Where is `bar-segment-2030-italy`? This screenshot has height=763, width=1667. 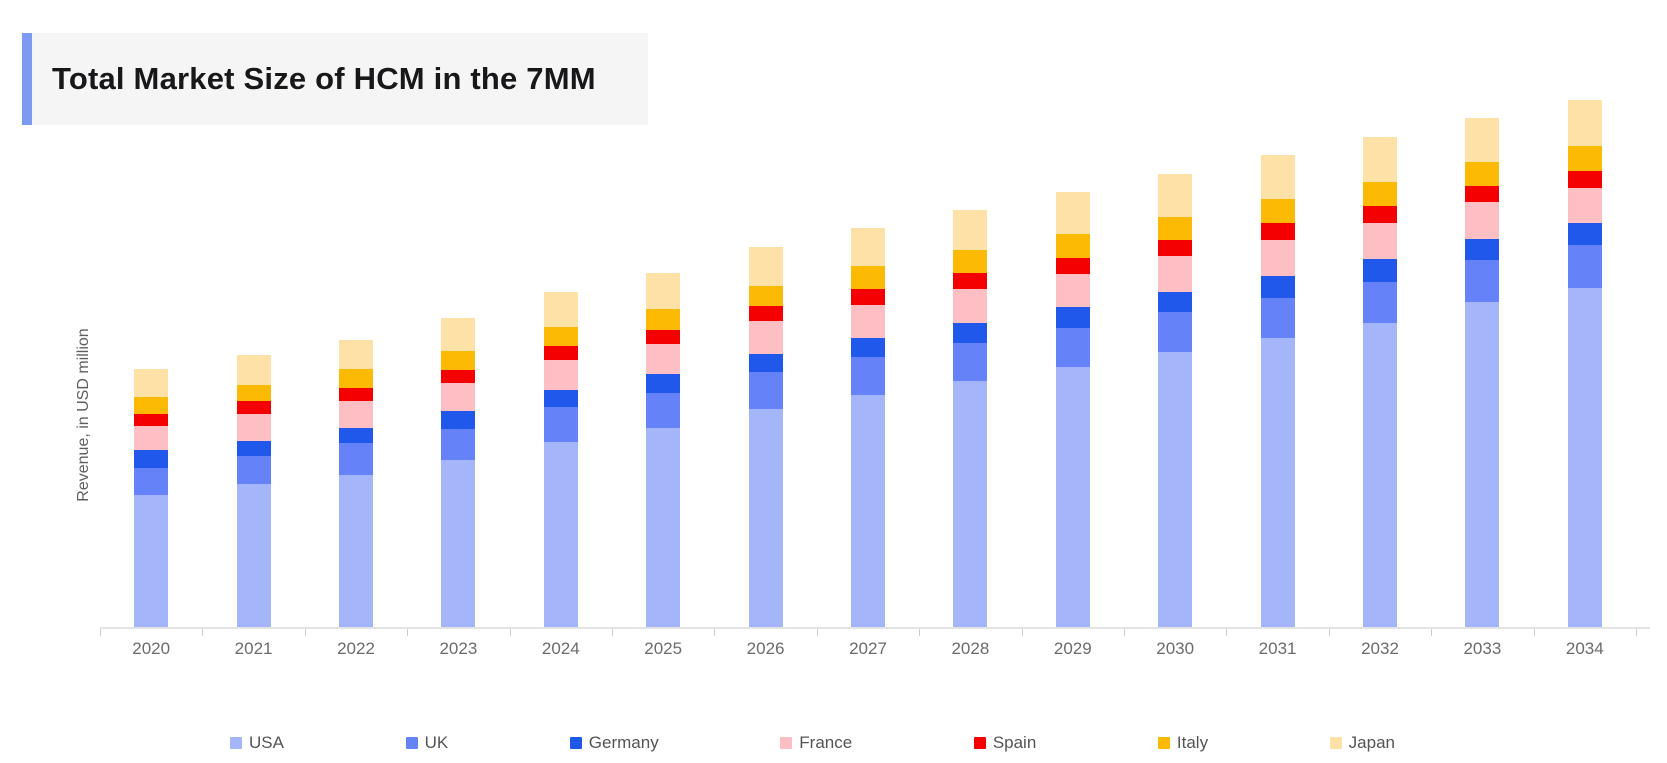 bar-segment-2030-italy is located at coordinates (1175, 228).